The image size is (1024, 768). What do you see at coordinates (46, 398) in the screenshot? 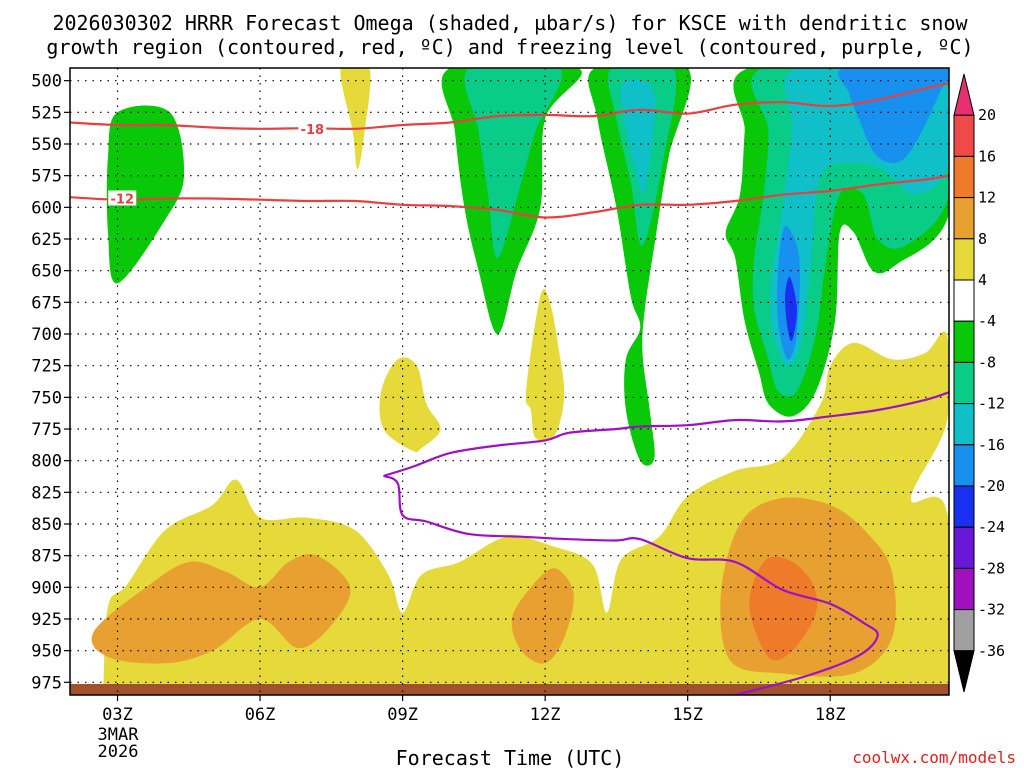
I see `y-tick-label-750: 750` at bounding box center [46, 398].